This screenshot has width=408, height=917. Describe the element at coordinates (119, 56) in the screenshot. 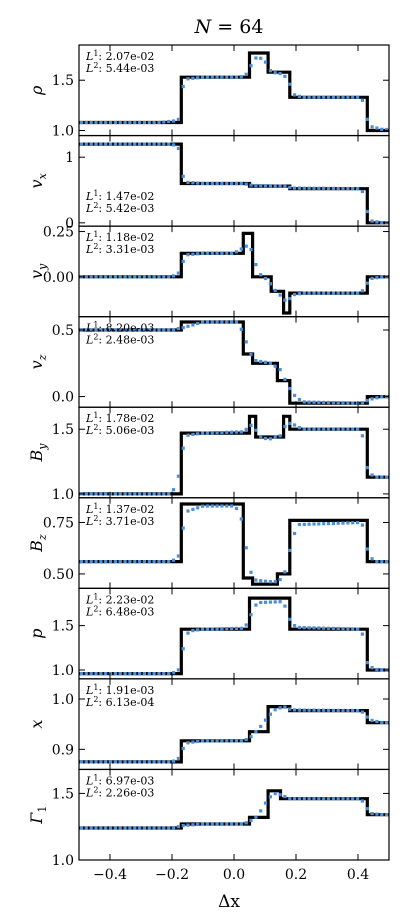

I see `l1-error-label: L1: 2.07e-02` at that location.